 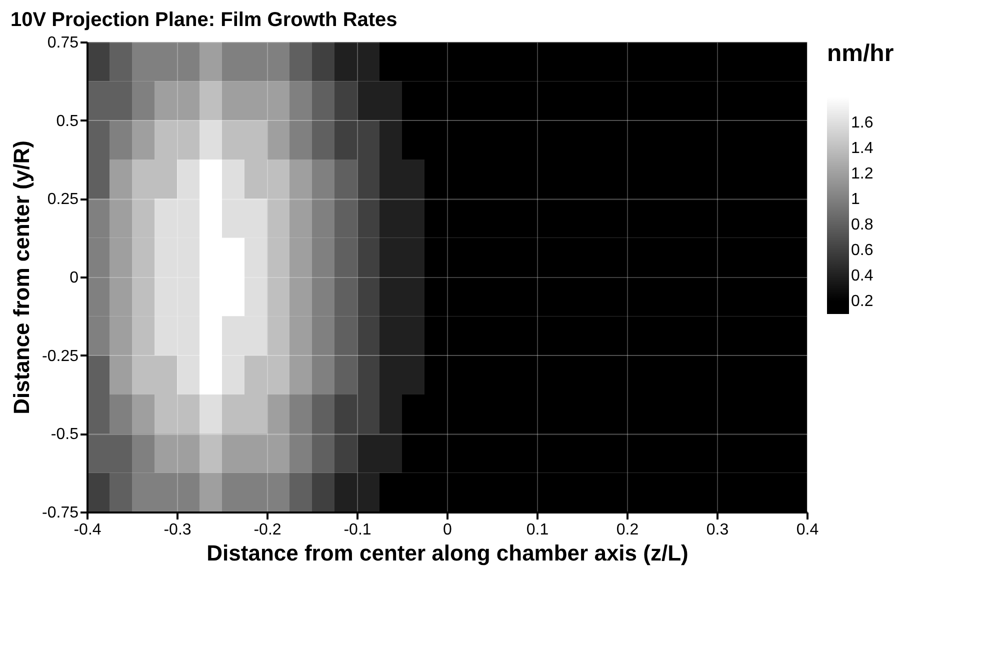 What do you see at coordinates (67, 121) in the screenshot?
I see `y-tick-label: 0.5` at bounding box center [67, 121].